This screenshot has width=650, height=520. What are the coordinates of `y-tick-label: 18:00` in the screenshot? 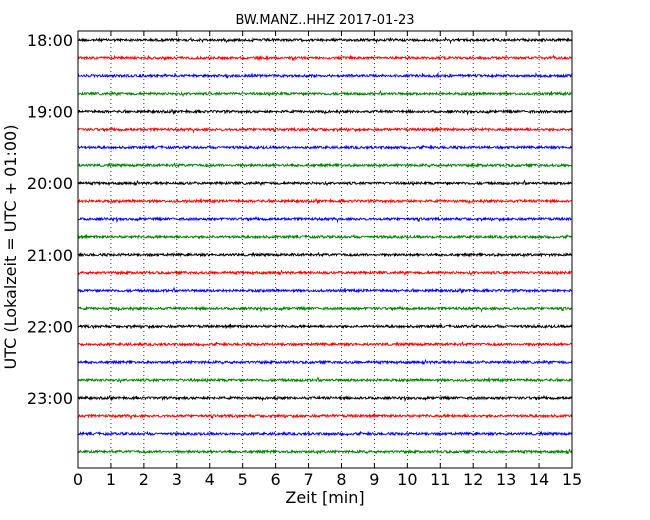 It's located at (50, 40).